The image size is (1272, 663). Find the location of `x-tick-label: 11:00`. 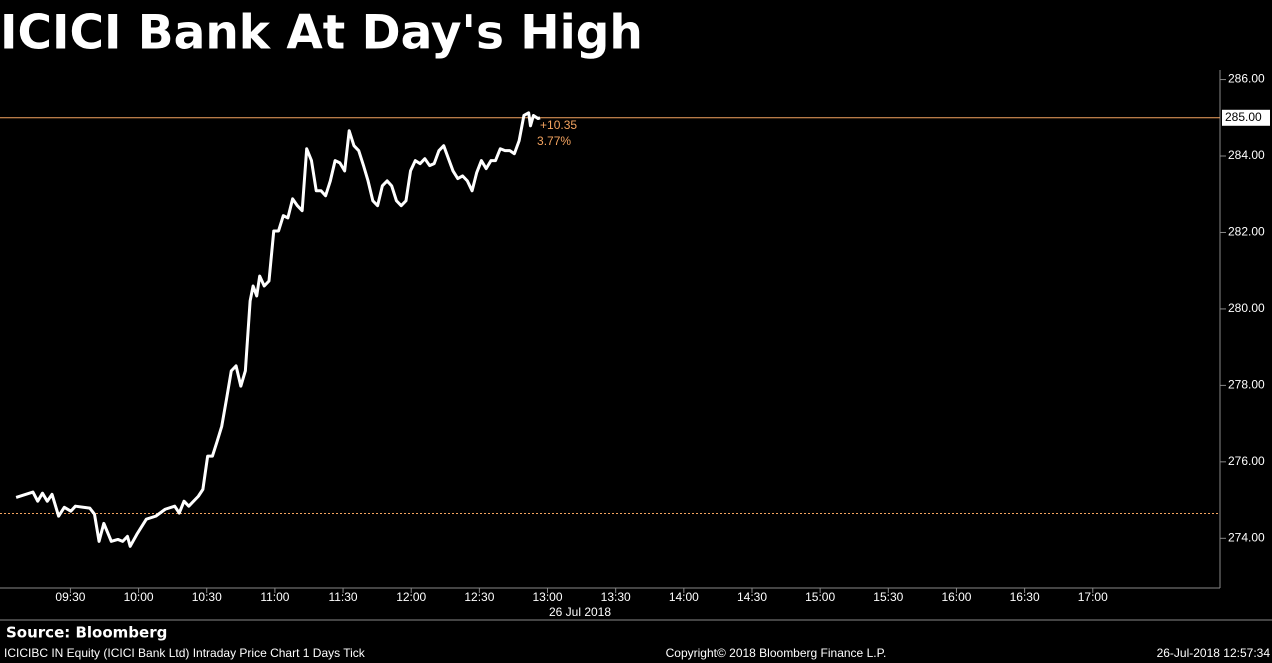

x-tick-label: 11:00 is located at coordinates (274, 597).